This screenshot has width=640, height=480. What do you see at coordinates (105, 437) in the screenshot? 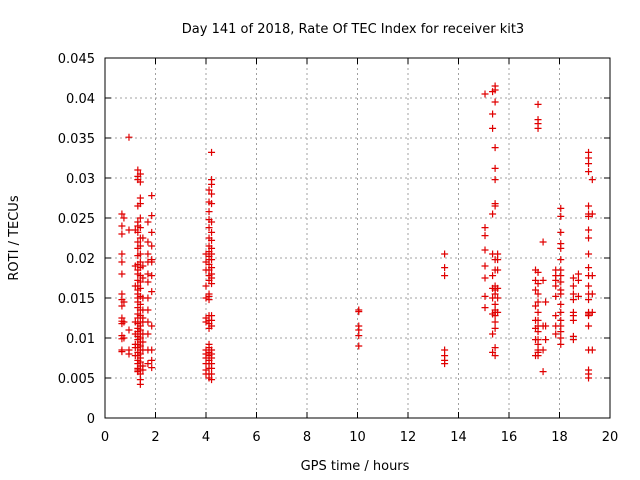
I see `x-tick-label: 0` at bounding box center [105, 437].